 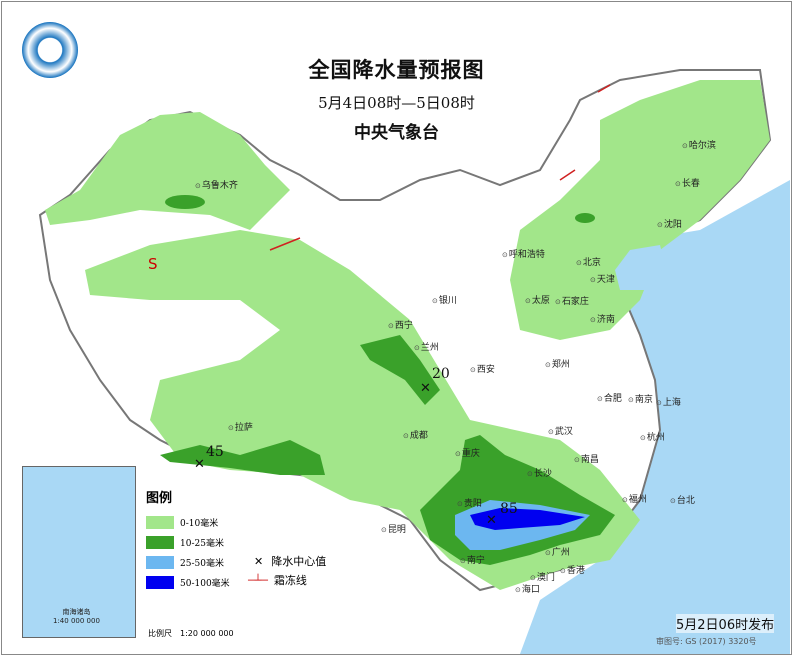 What do you see at coordinates (290, 561) in the screenshot?
I see `legend-symbol-center: ✕ 降水中心值` at bounding box center [290, 561].